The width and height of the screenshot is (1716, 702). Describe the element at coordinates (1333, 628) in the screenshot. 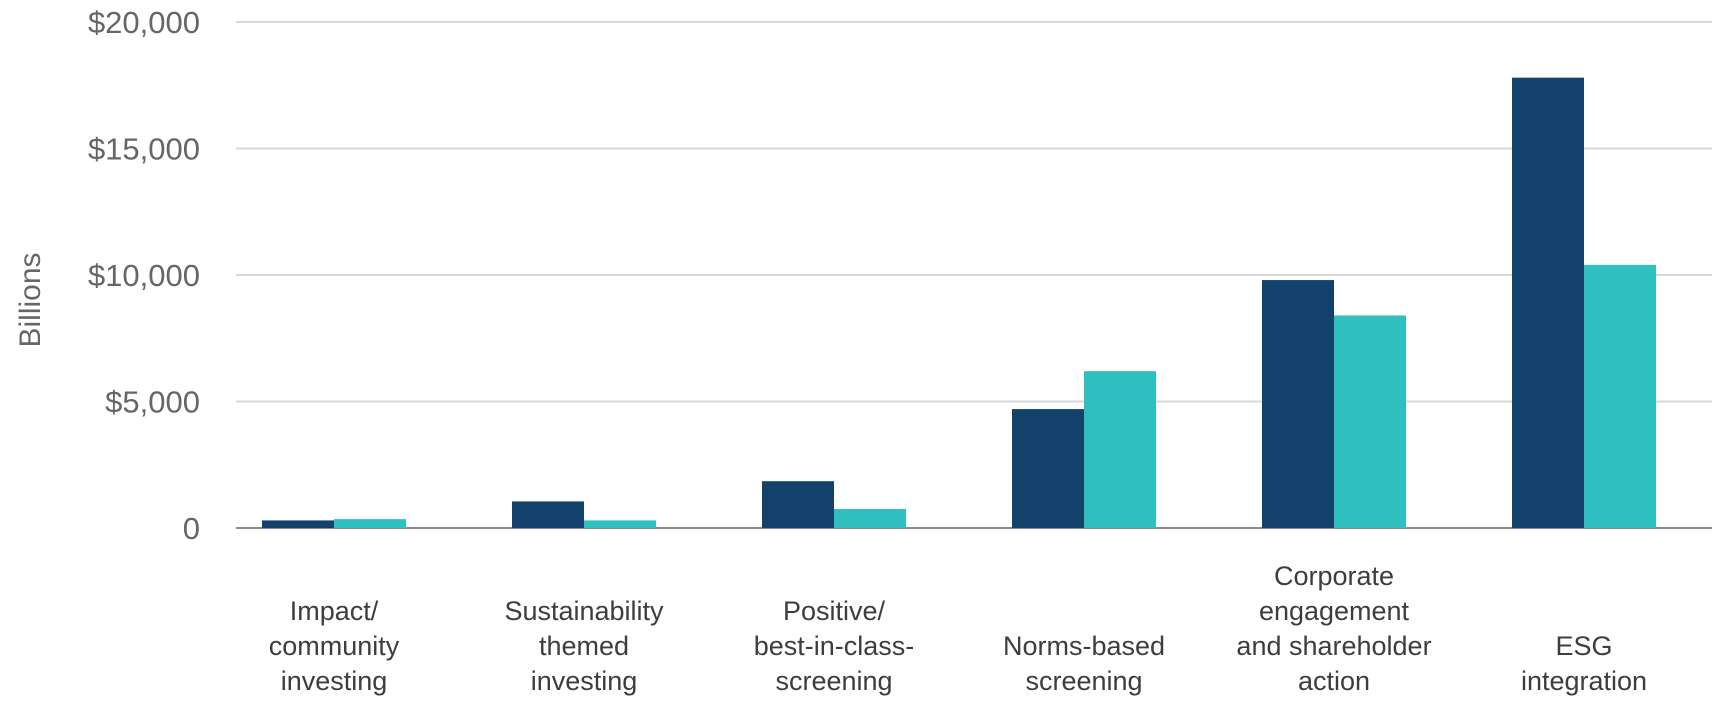

I see `x-tick-label: Corporate engagement and shareholder action` at that location.